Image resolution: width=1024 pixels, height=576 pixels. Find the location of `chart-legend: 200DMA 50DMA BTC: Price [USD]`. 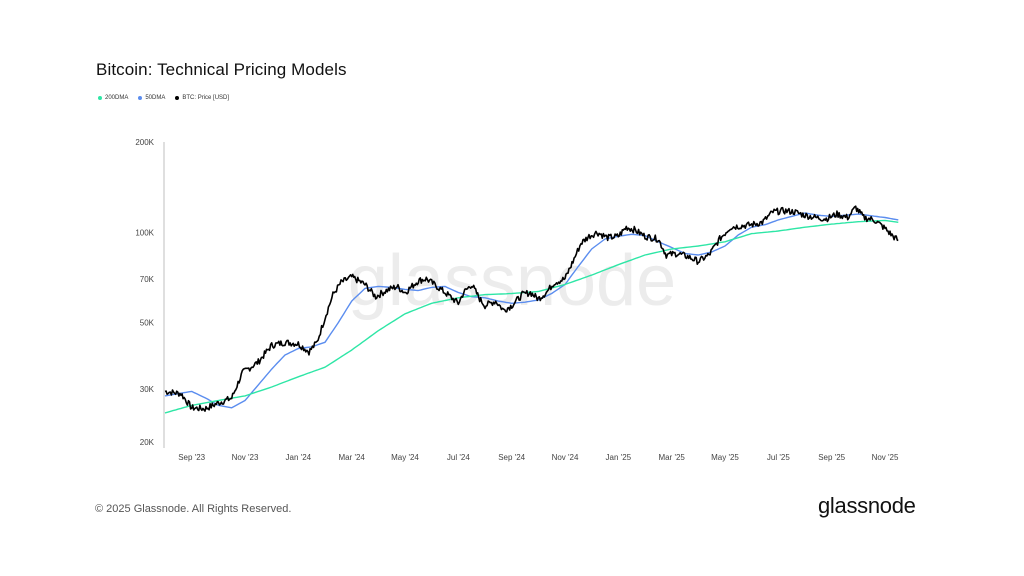

chart-legend: 200DMA 50DMA BTC: Price [USD] is located at coordinates (163, 98).